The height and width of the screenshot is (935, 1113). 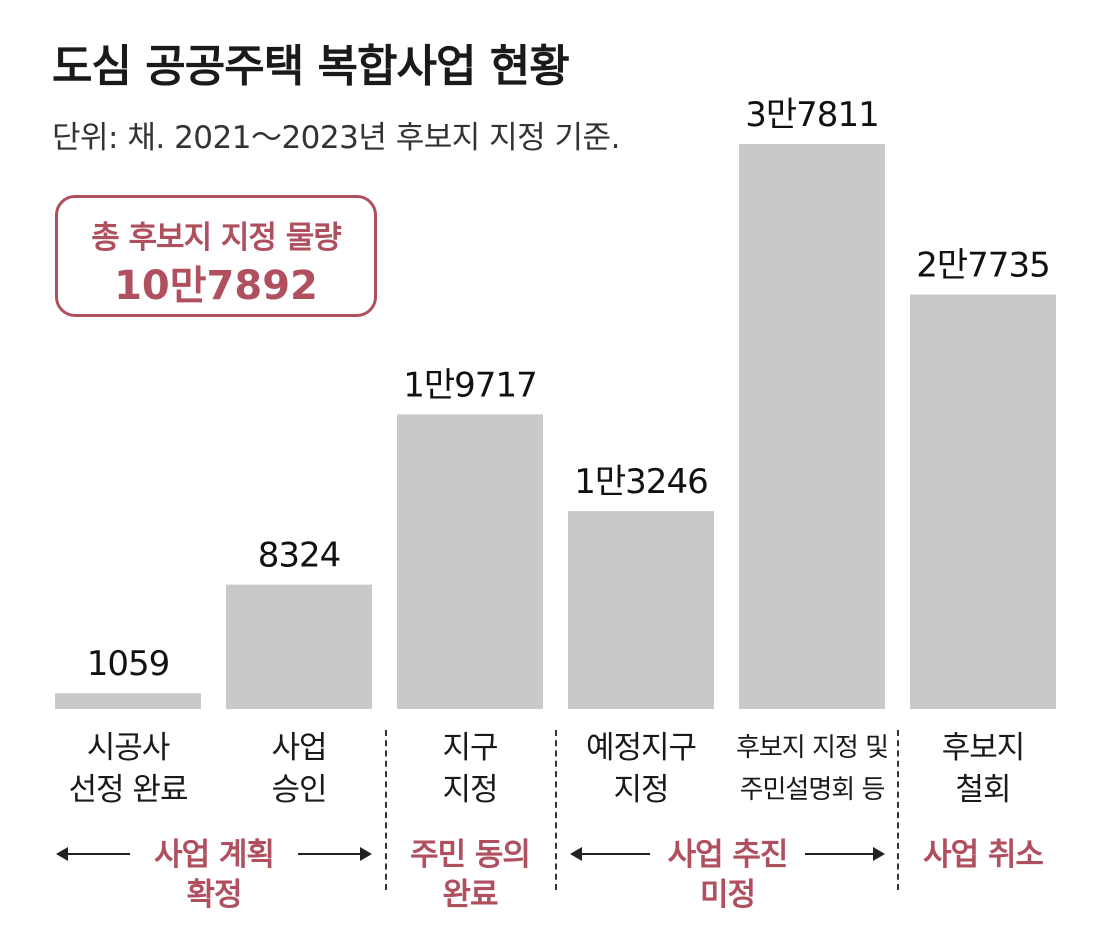 What do you see at coordinates (216, 238) in the screenshot?
I see `total-label: 총 후보지 지정 물량` at bounding box center [216, 238].